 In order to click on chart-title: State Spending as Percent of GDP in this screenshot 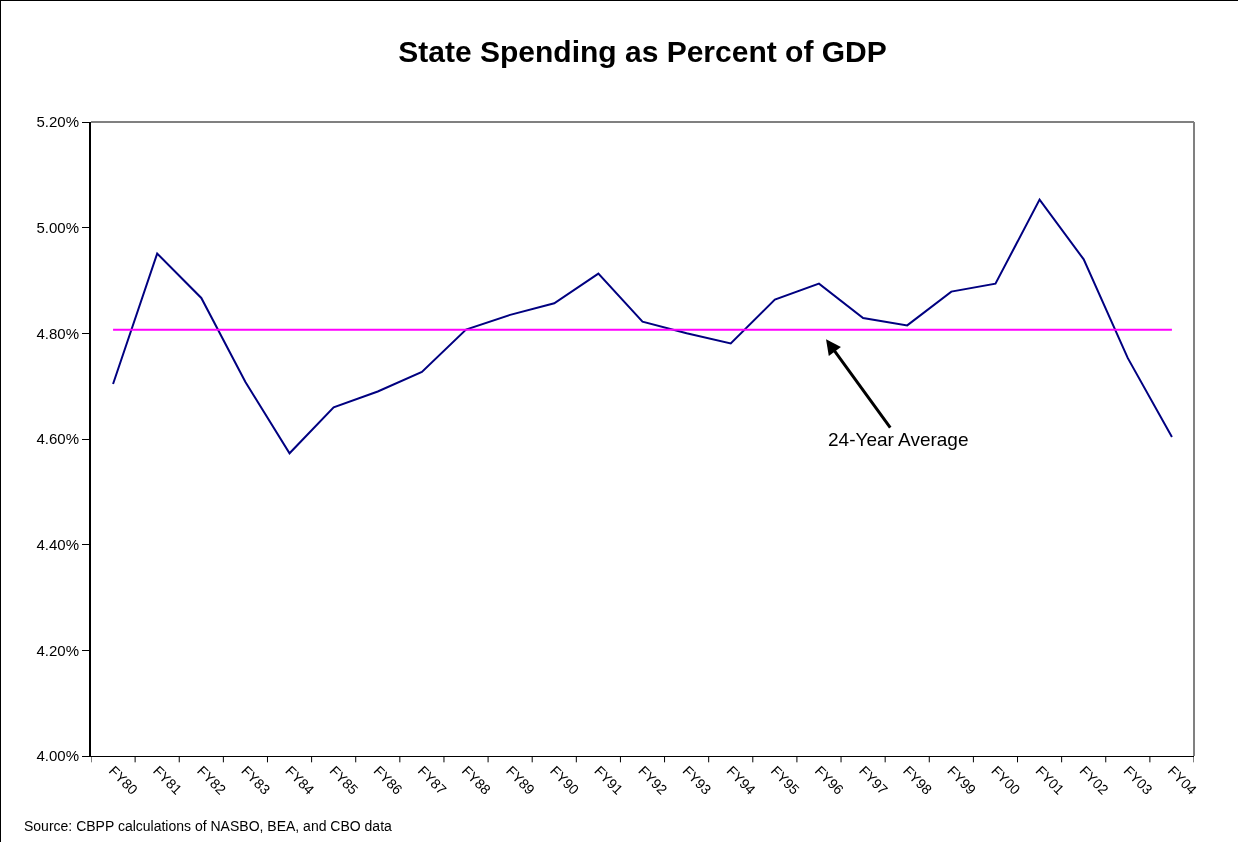, I will do `click(642, 52)`.